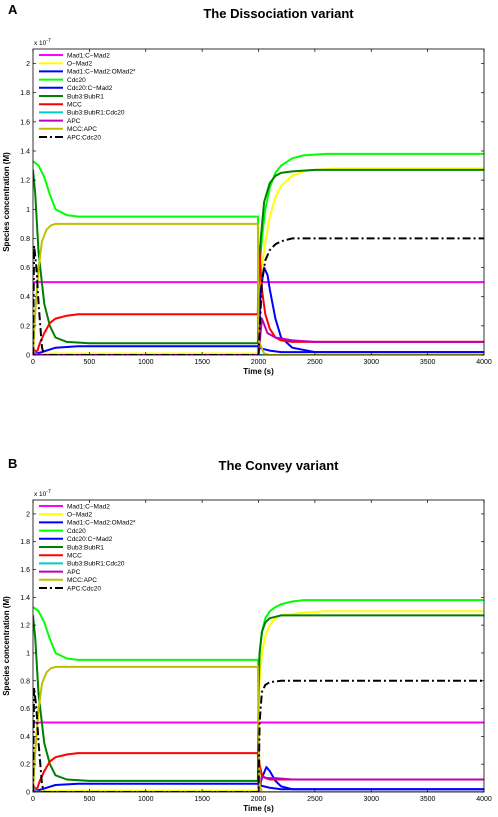  I want to click on panel-letter: A, so click(13, 9).